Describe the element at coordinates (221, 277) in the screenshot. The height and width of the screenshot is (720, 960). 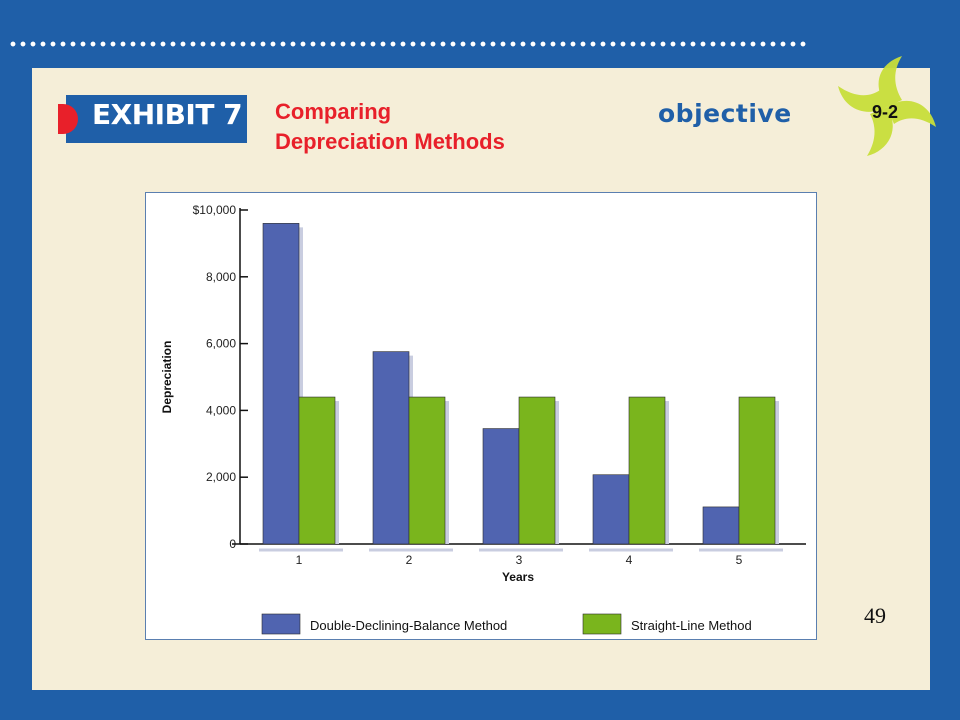
I see `y-tick-label: 8,000` at that location.